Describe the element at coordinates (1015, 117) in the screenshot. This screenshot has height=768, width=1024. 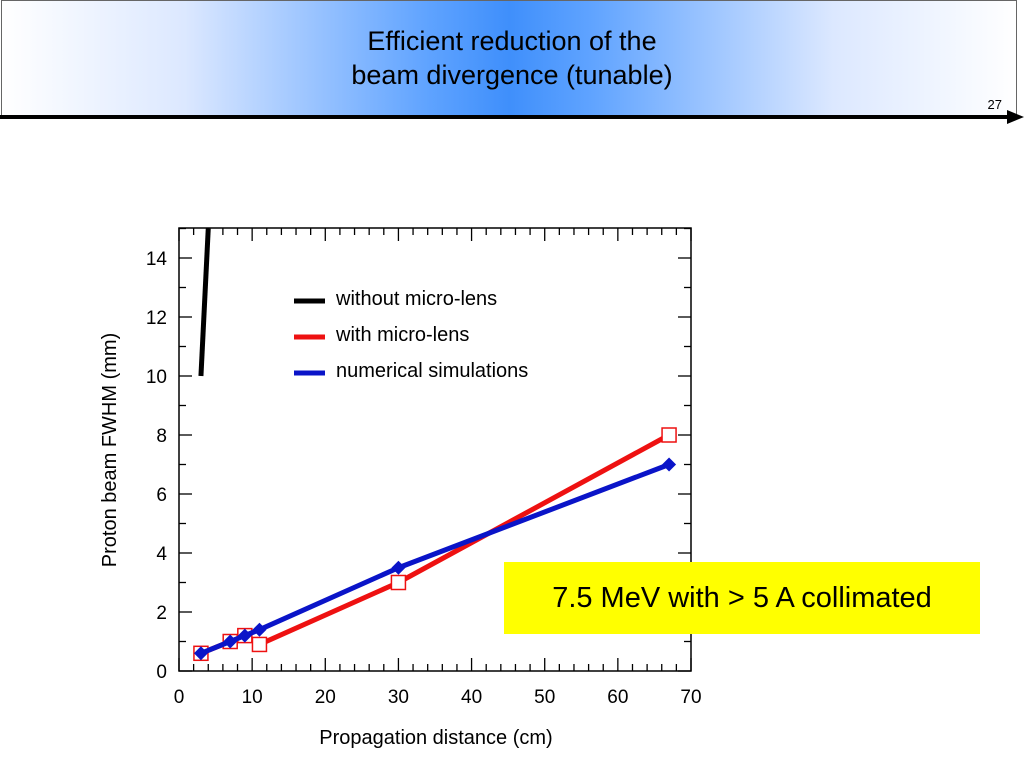
I see `title-underline-arrow` at that location.